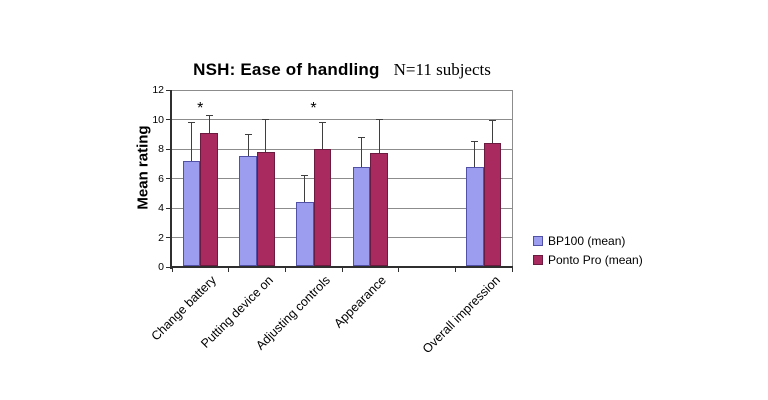 The width and height of the screenshot is (768, 400). Describe the element at coordinates (171, 179) in the screenshot. I see `y-axis-line` at that location.